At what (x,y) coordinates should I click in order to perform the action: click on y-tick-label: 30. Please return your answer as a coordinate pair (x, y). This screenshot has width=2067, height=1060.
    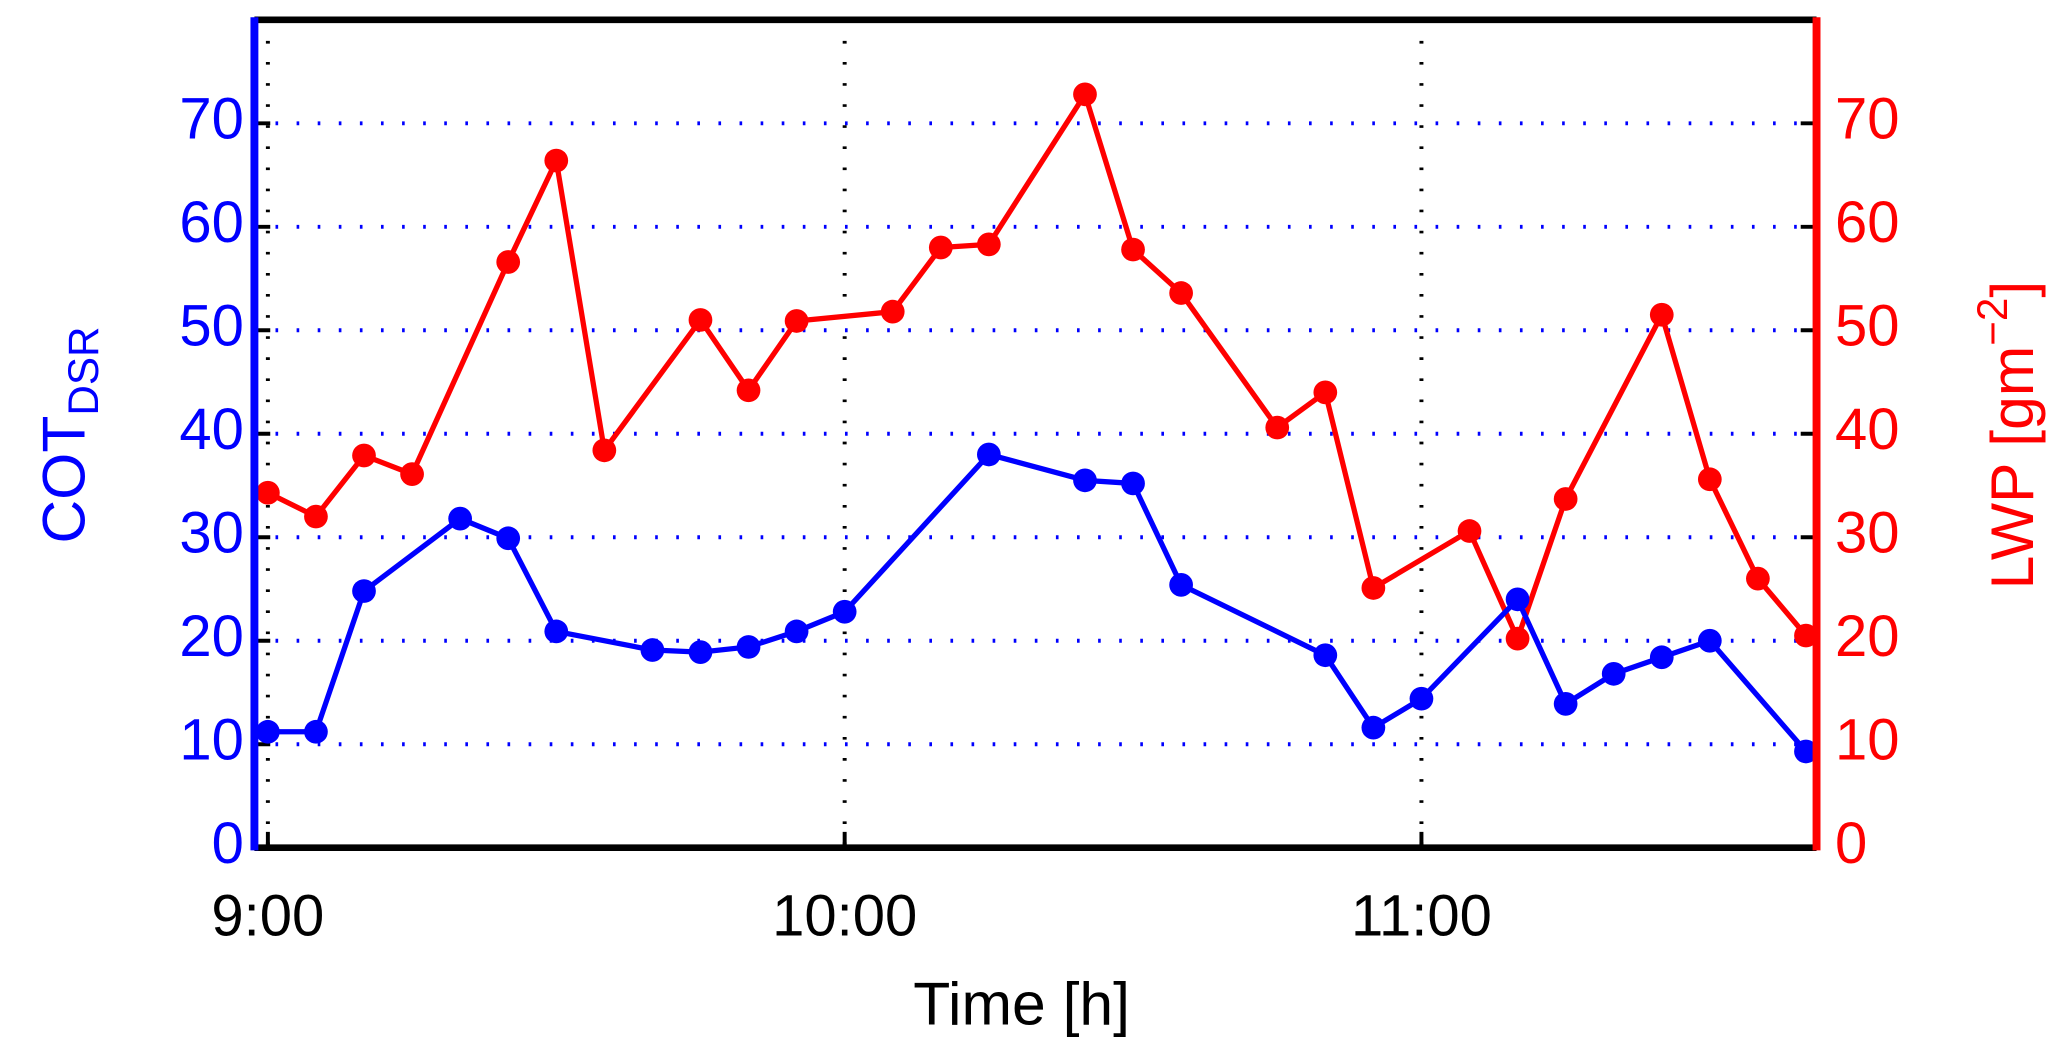
    Looking at the image, I should click on (211, 533).